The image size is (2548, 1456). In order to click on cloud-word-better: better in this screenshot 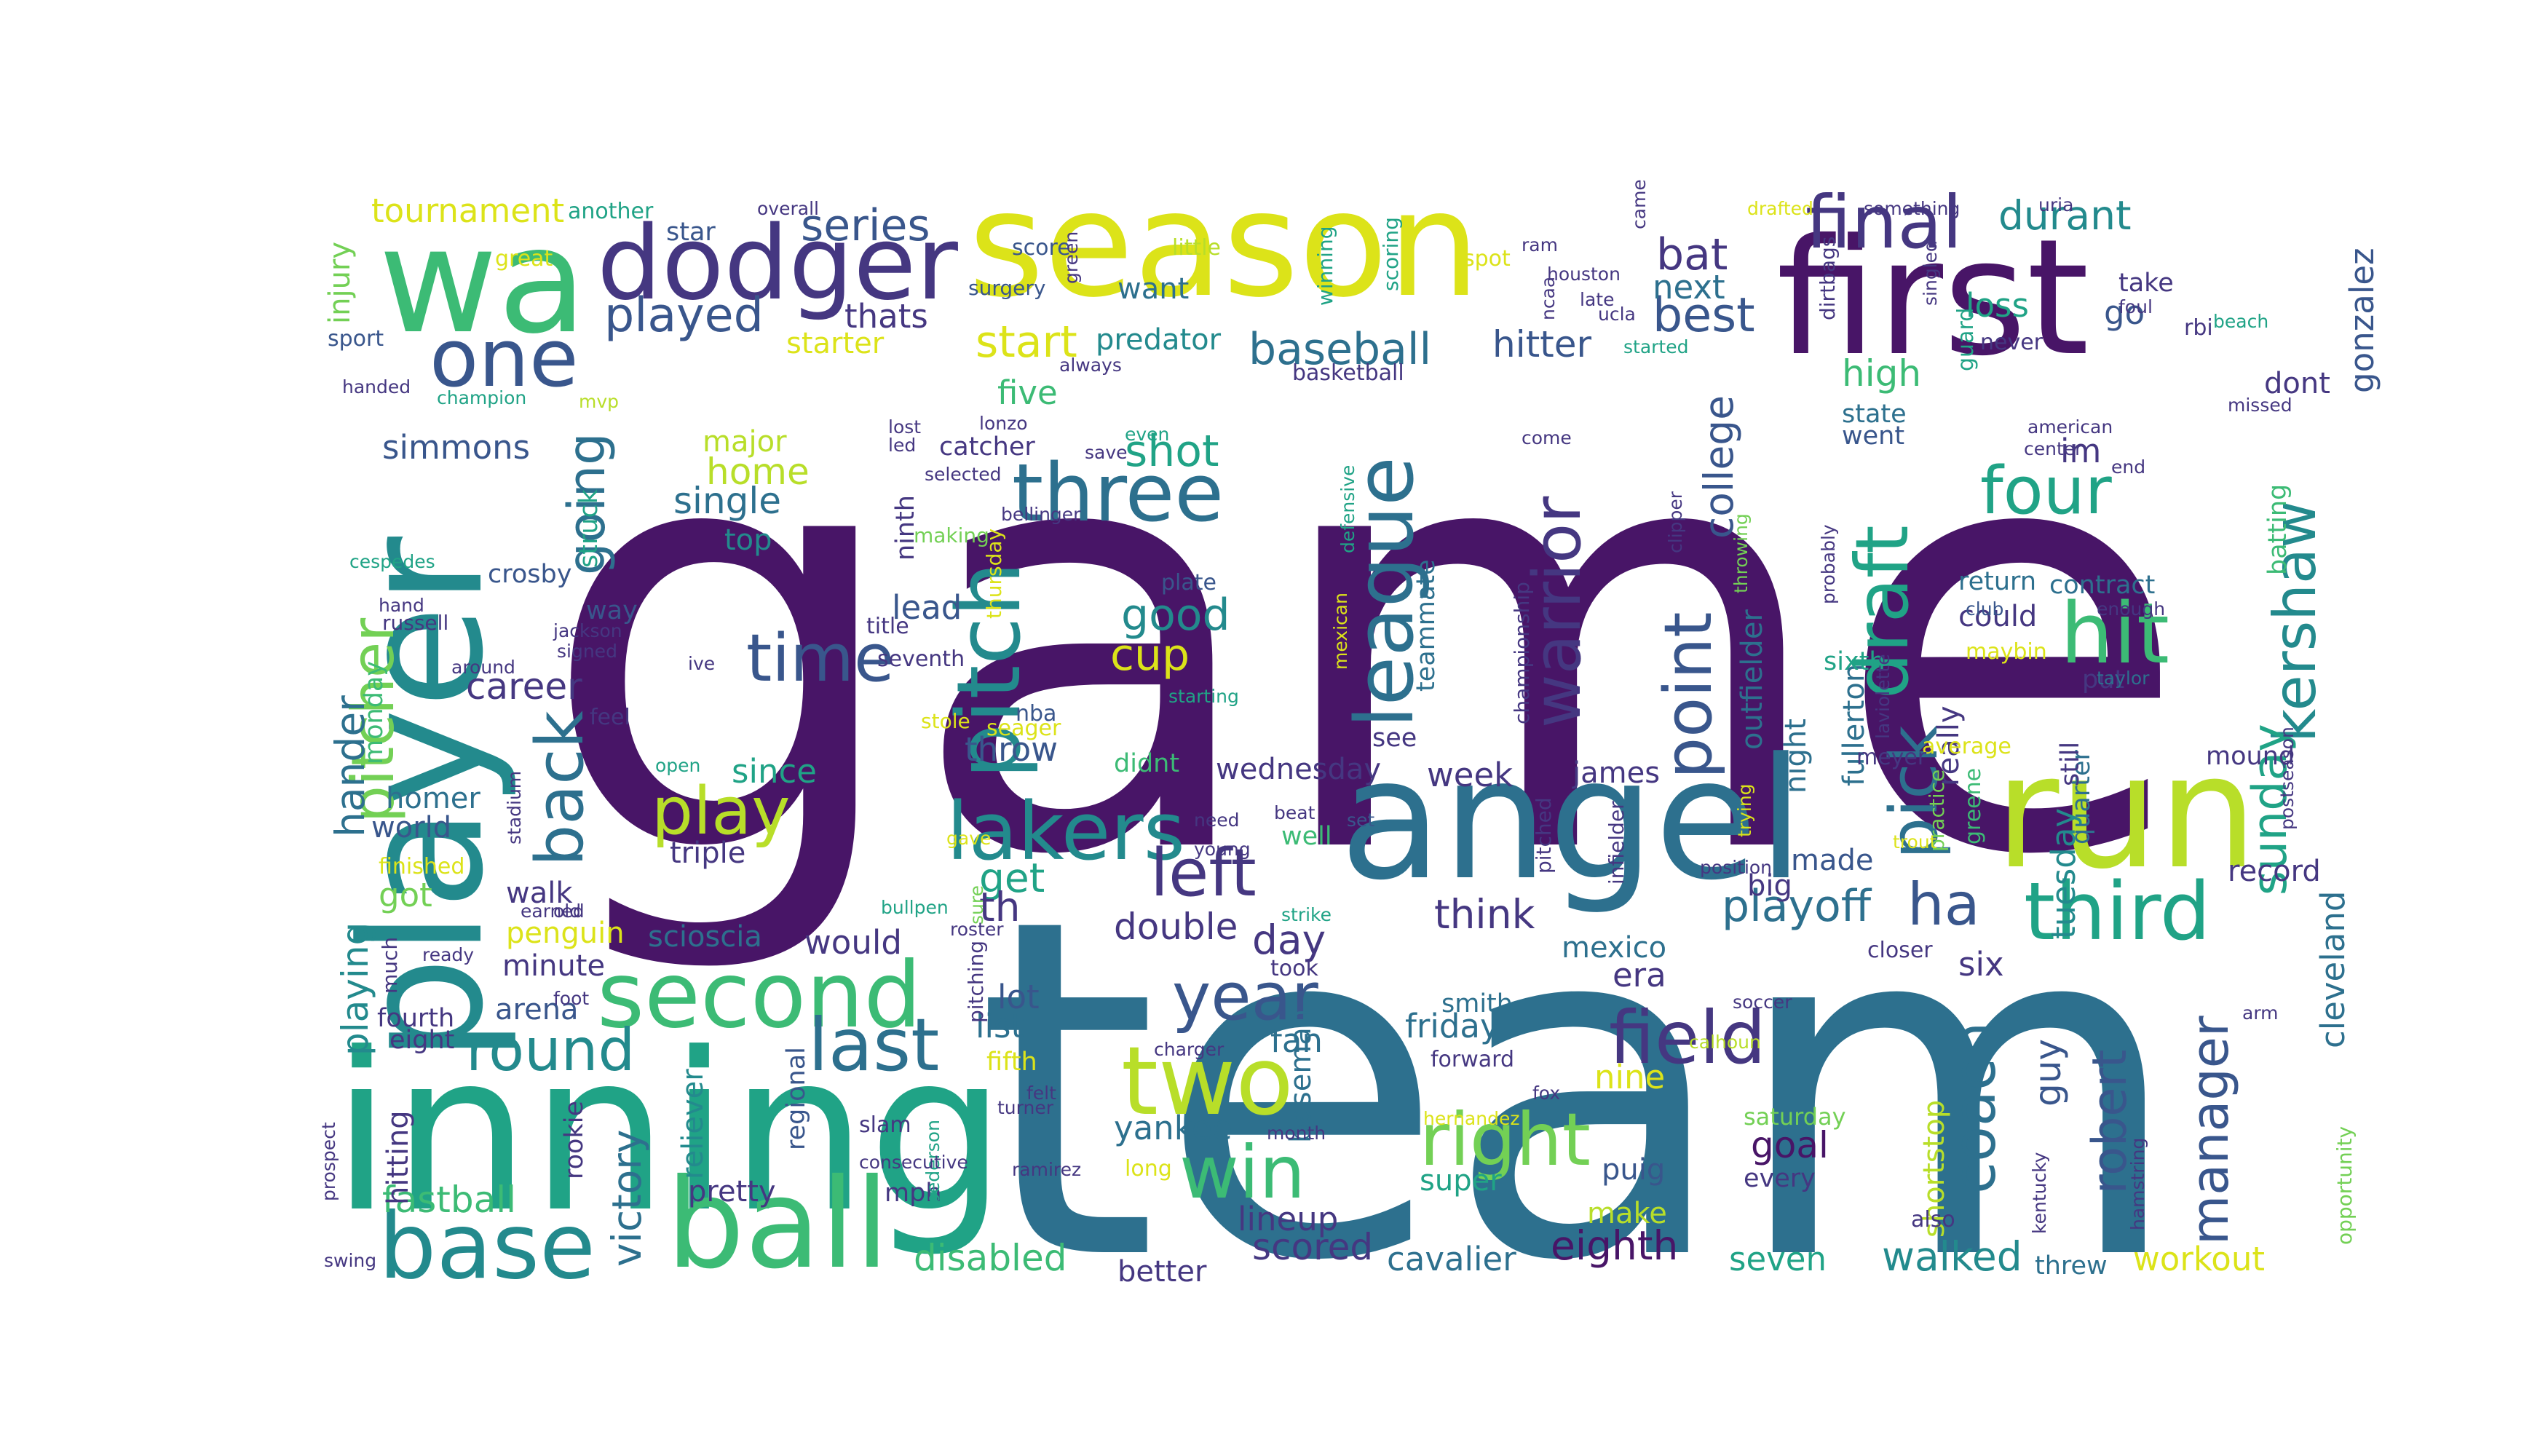, I will do `click(1162, 1272)`.